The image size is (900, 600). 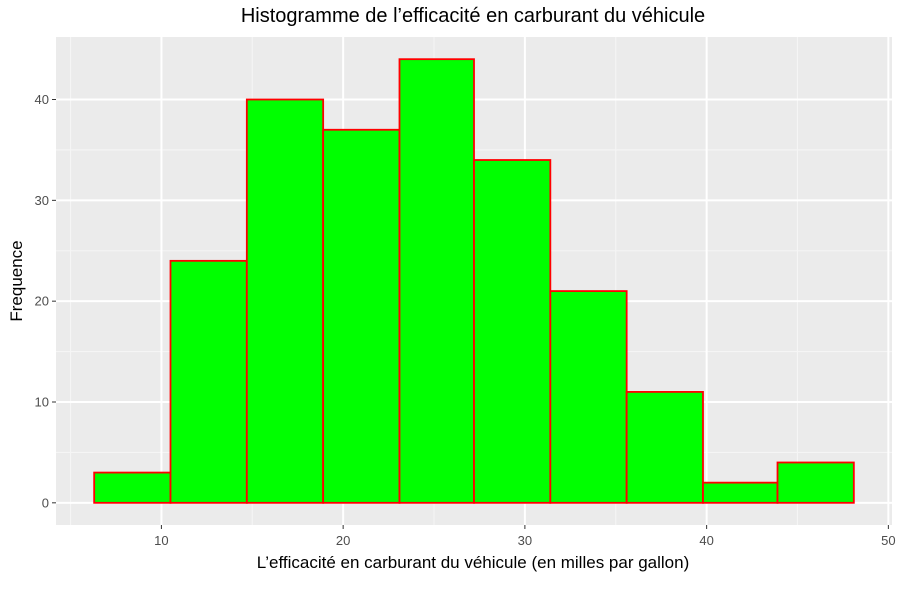 What do you see at coordinates (42, 200) in the screenshot?
I see `y-tick-label: 30` at bounding box center [42, 200].